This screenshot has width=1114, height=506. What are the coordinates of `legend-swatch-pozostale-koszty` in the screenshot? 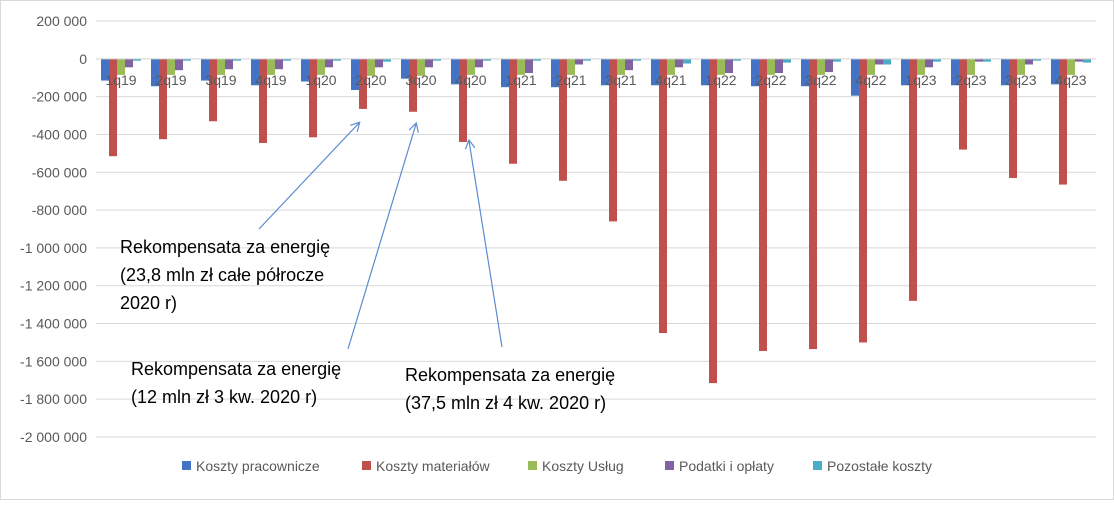 It's located at (817, 465).